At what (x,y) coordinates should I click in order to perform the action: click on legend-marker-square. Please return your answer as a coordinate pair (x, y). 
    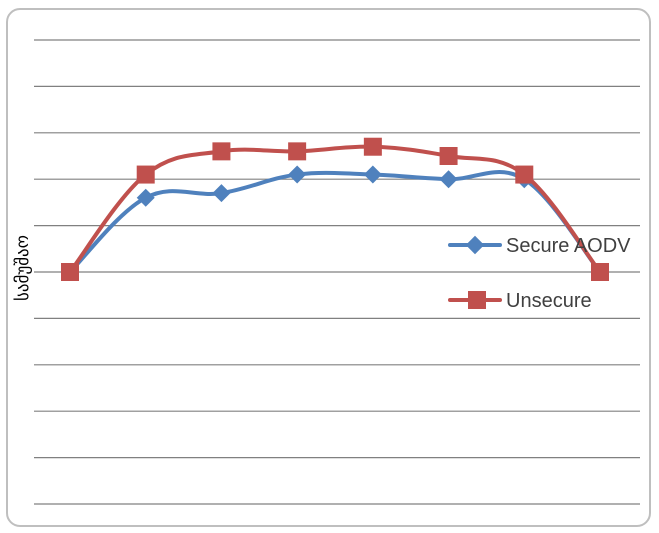
    Looking at the image, I should click on (477, 300).